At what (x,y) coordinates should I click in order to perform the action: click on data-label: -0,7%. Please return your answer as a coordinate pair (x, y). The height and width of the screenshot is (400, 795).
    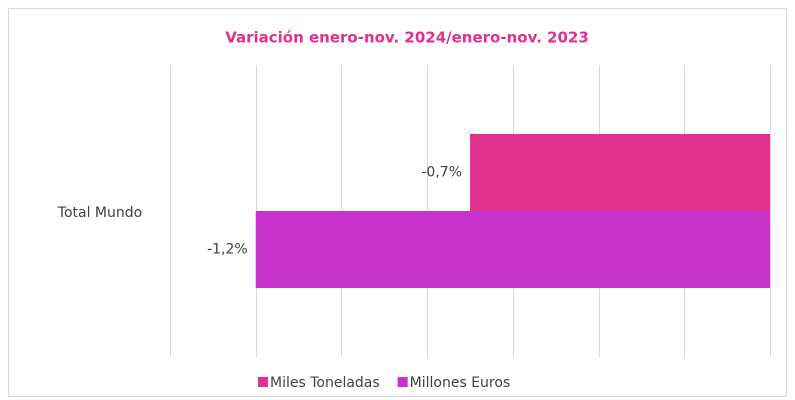
    Looking at the image, I should click on (441, 173).